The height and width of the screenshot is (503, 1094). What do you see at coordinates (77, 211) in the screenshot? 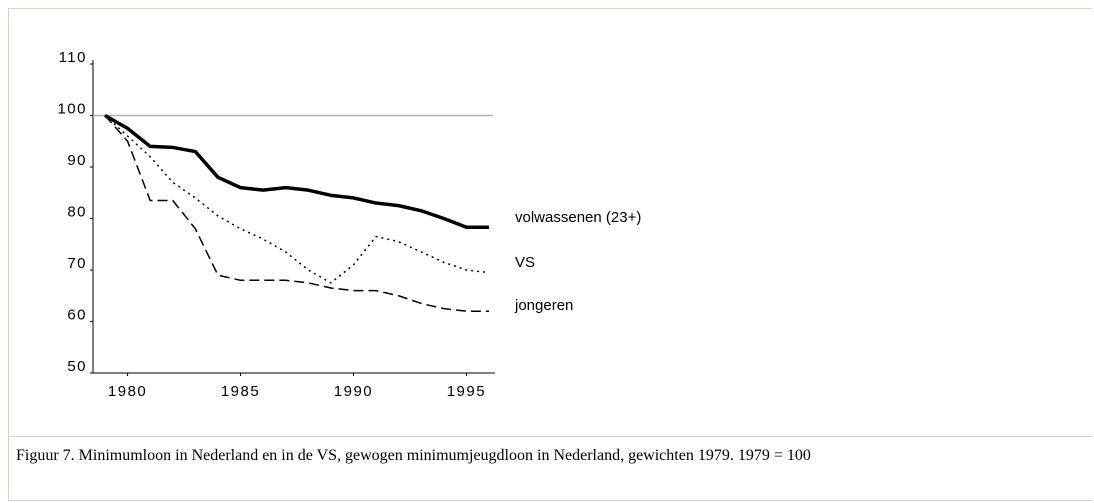
I see `y-tick-label: 80` at bounding box center [77, 211].